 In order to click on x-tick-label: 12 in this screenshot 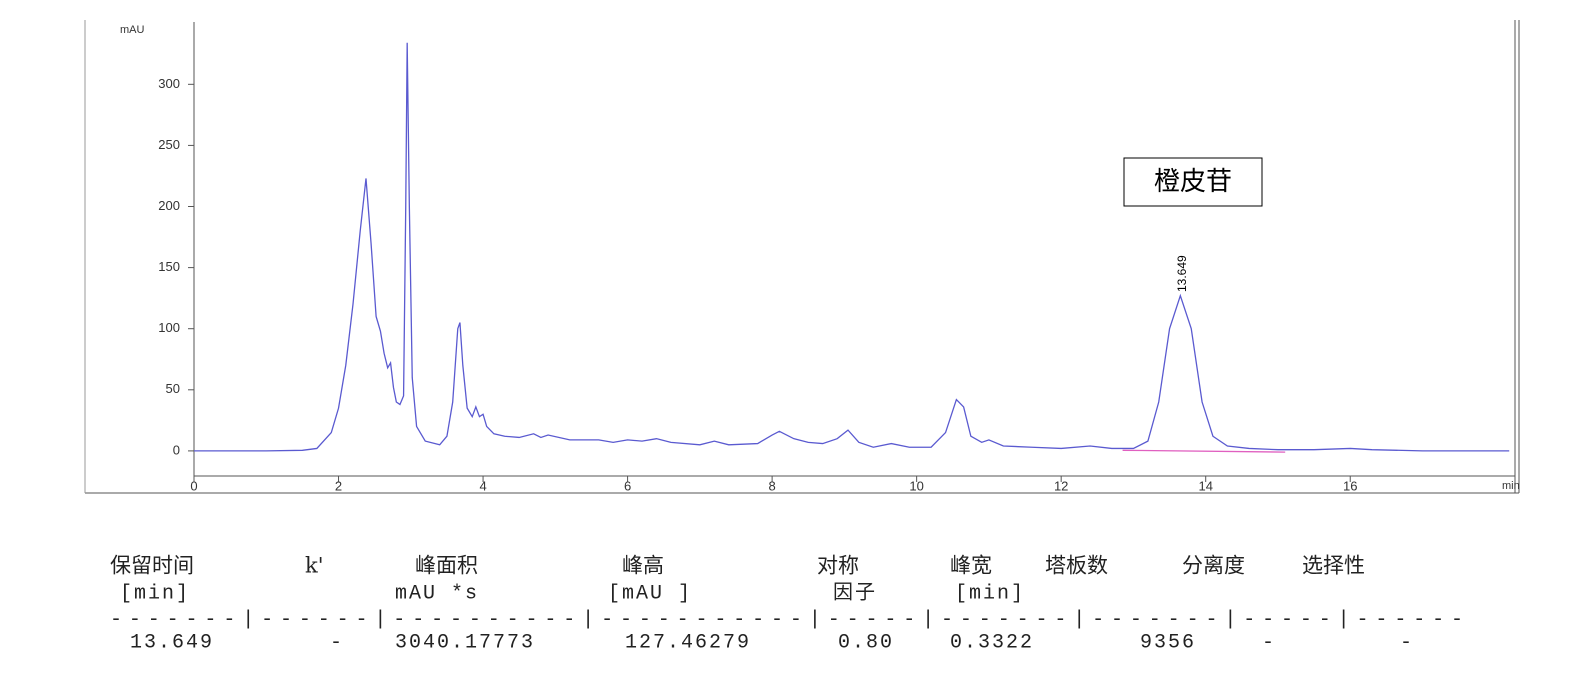, I will do `click(1061, 485)`.